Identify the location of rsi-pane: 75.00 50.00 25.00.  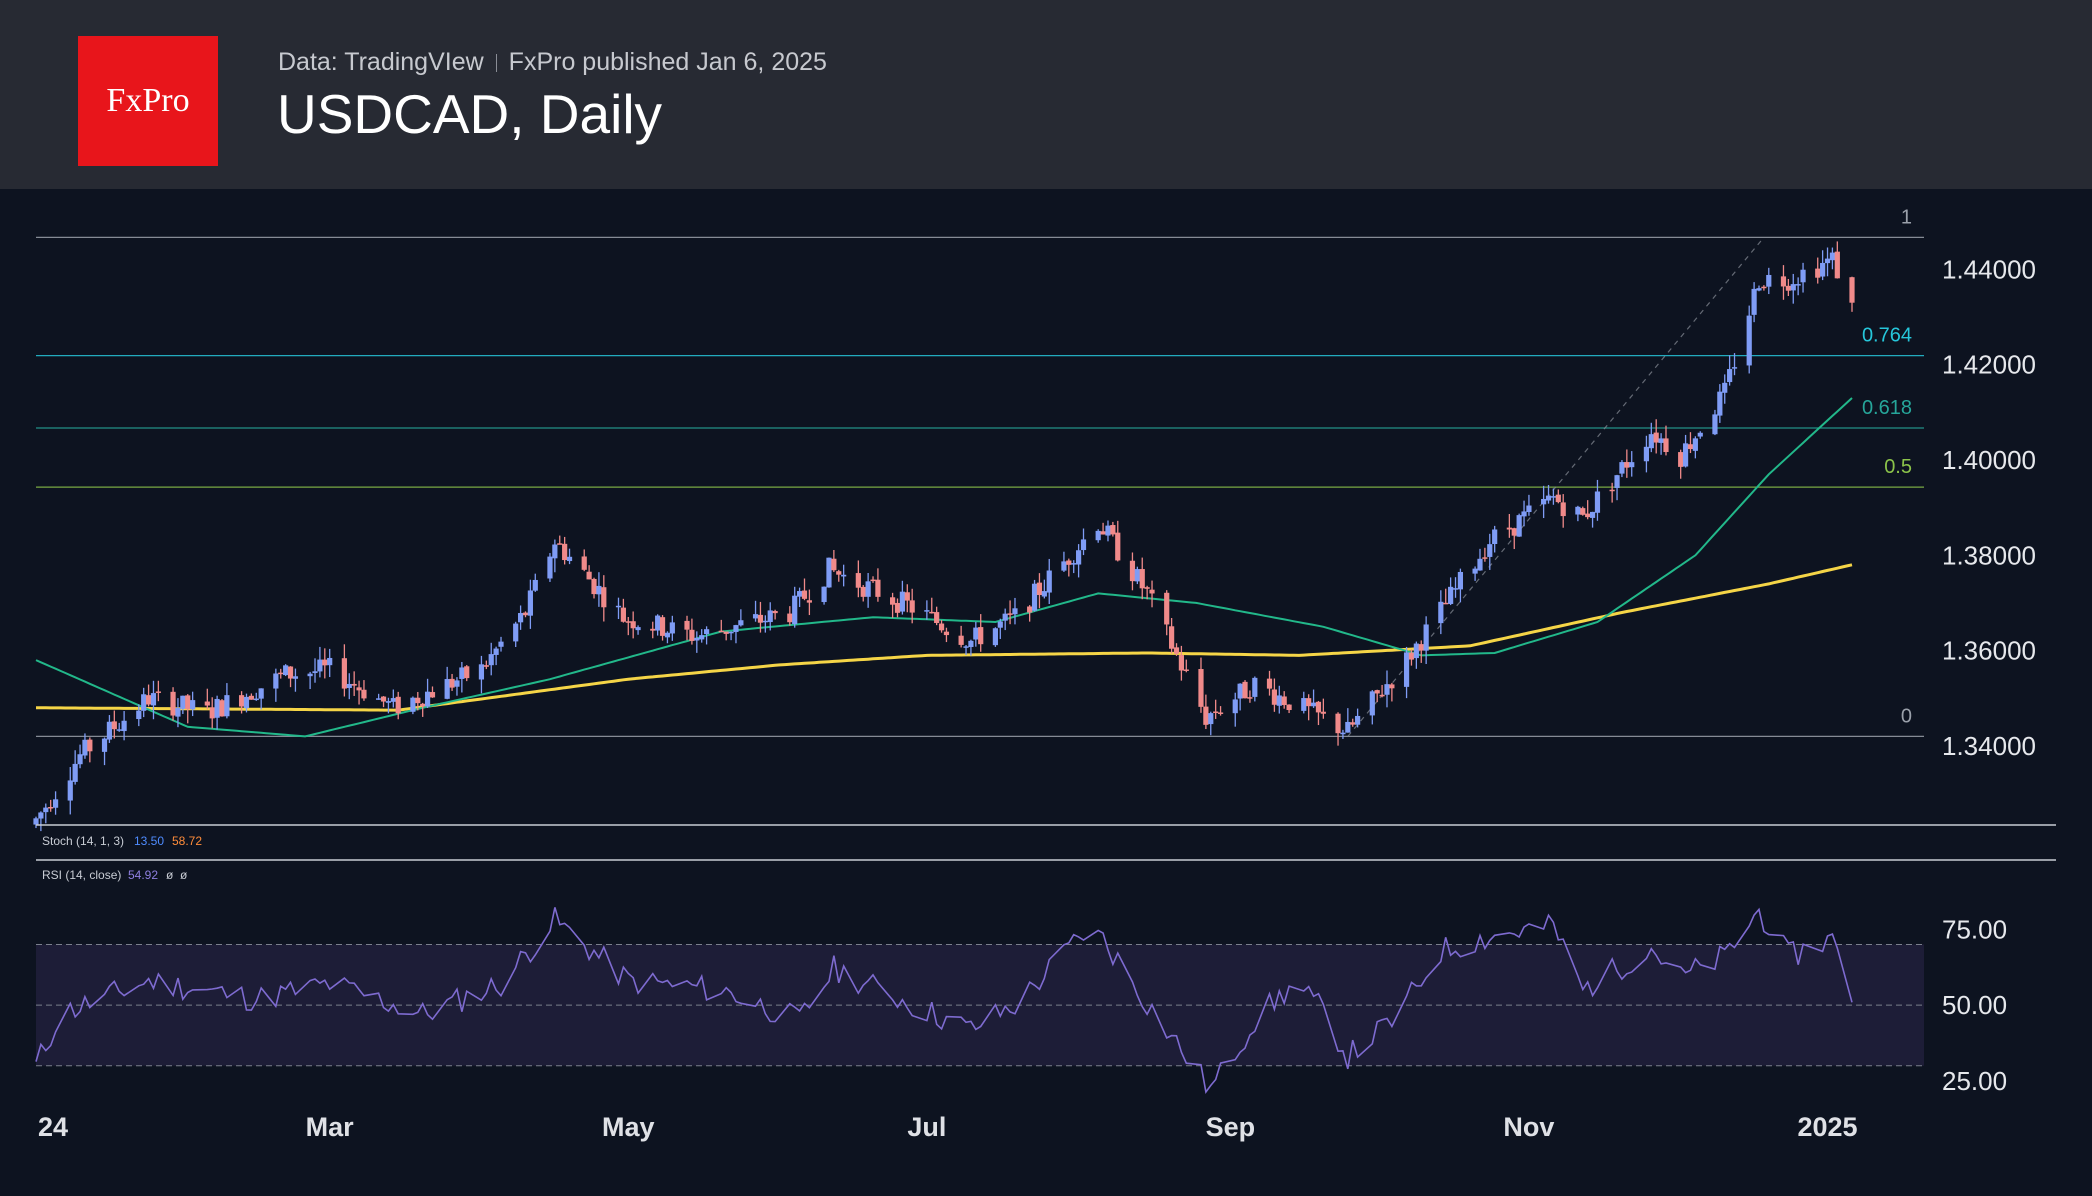
(1021, 1001).